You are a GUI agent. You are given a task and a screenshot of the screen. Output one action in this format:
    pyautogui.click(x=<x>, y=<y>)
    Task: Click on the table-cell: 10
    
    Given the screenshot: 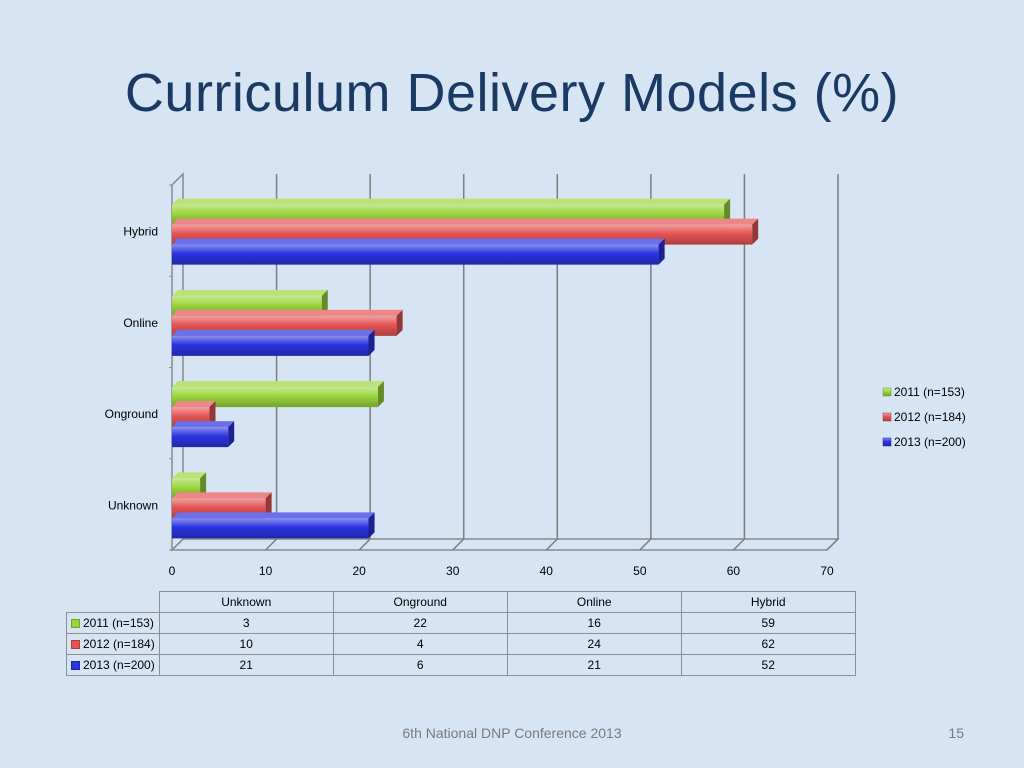 What is the action you would take?
    pyautogui.click(x=246, y=644)
    